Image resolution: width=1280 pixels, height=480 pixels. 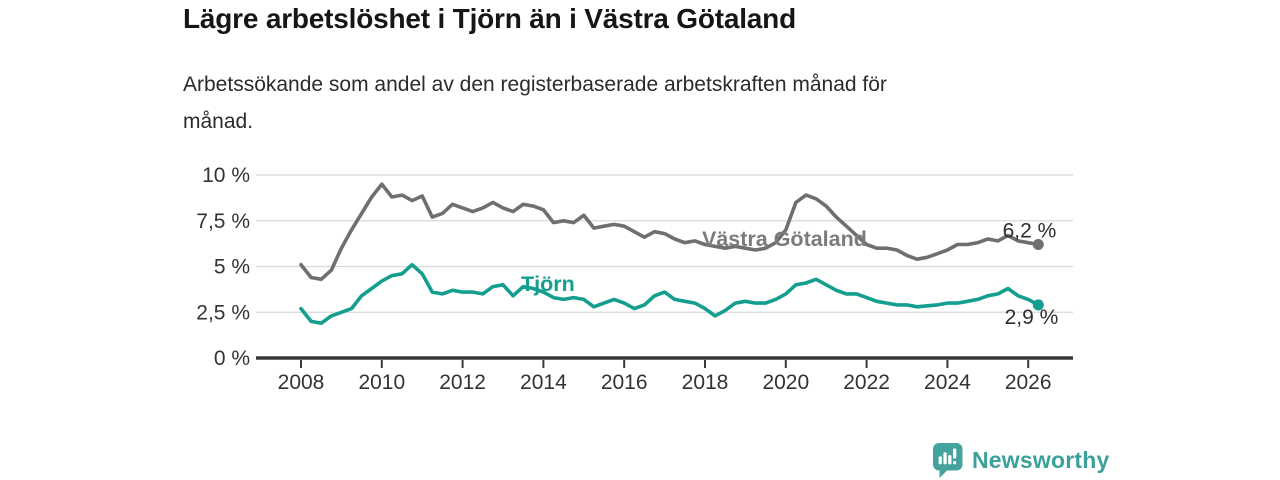 What do you see at coordinates (462, 382) in the screenshot?
I see `x-tick-label: 2012` at bounding box center [462, 382].